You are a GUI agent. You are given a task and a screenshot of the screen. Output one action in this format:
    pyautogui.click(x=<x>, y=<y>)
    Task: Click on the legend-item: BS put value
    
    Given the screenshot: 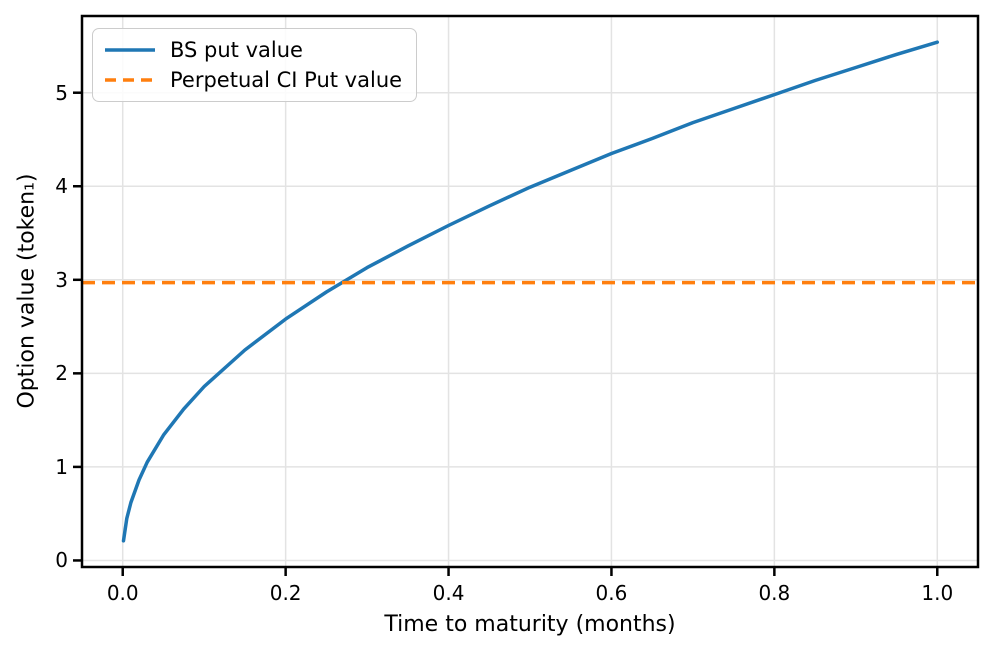 What is the action you would take?
    pyautogui.click(x=253, y=50)
    